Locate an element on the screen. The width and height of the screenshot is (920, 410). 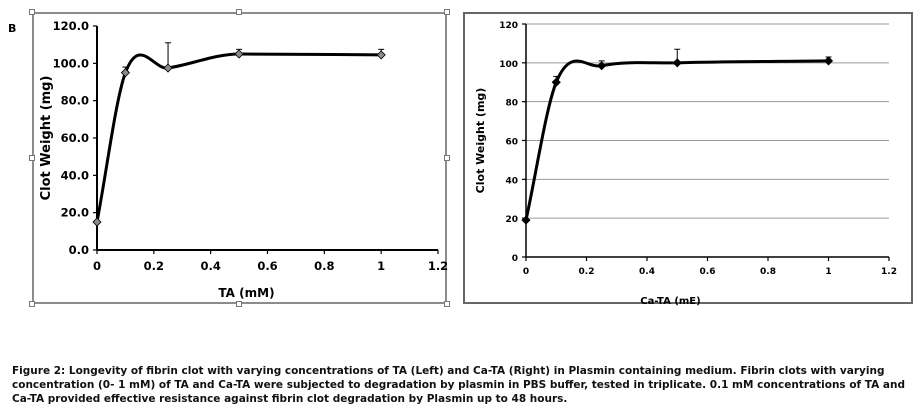
y-tick-label: 40 is located at coordinates (511, 181).